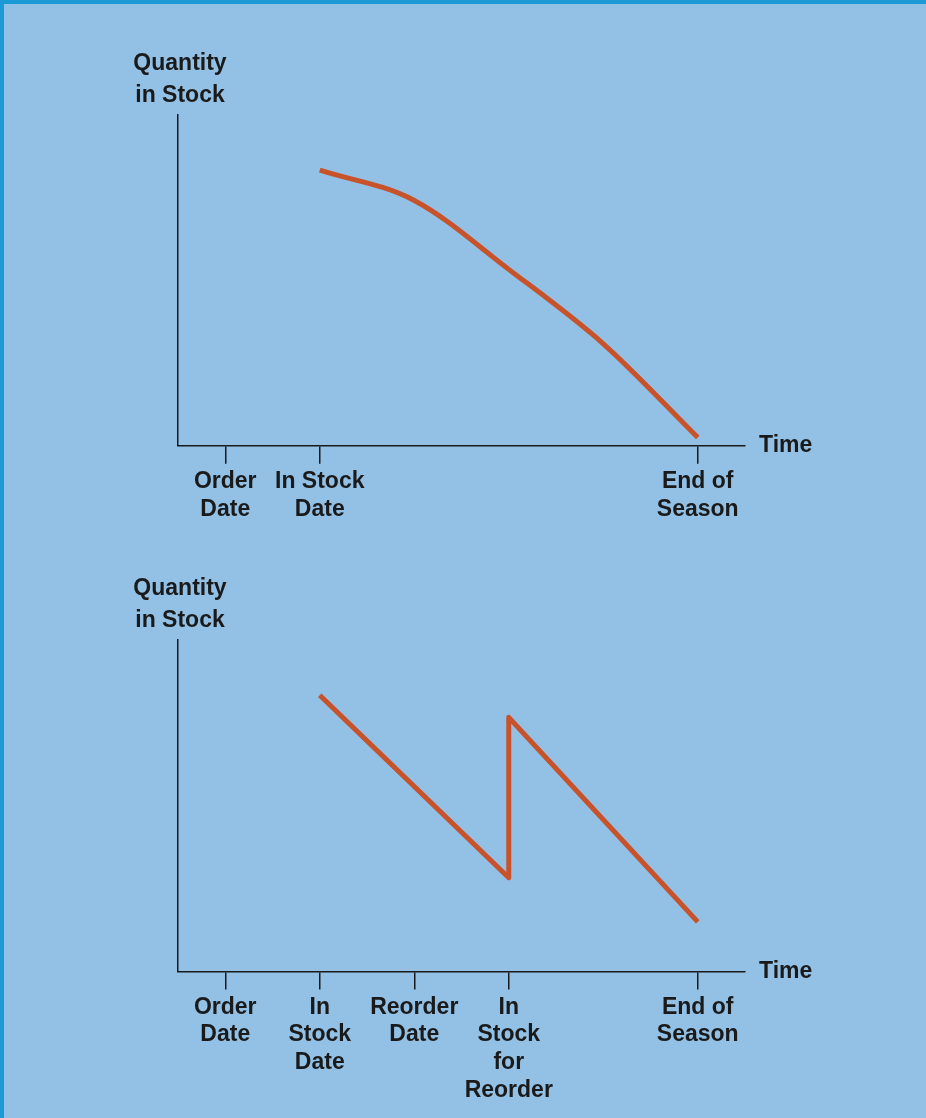 This screenshot has height=1118, width=926. I want to click on x-tick-label: Reorder Date, so click(414, 1019).